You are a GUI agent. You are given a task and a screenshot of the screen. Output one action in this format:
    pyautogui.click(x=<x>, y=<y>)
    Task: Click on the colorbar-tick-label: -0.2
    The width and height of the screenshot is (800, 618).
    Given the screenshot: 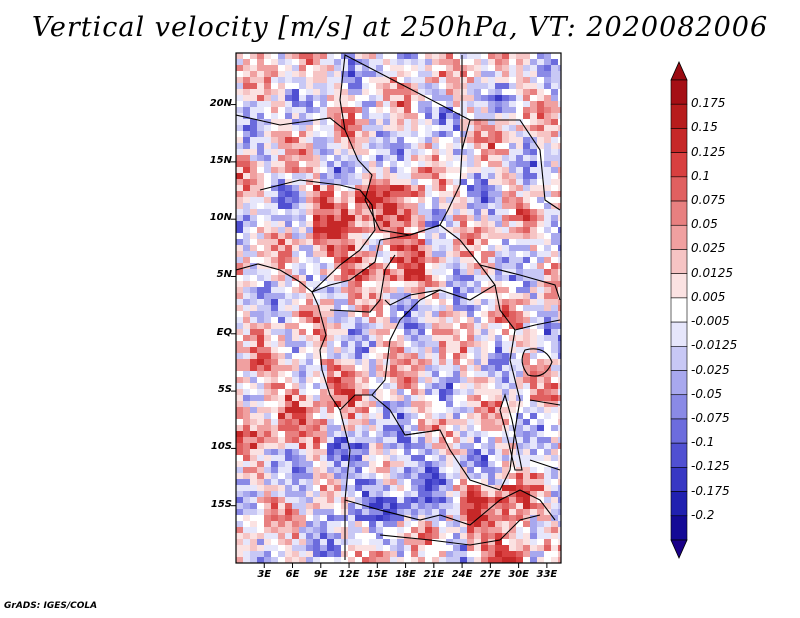 What is the action you would take?
    pyautogui.click(x=703, y=514)
    